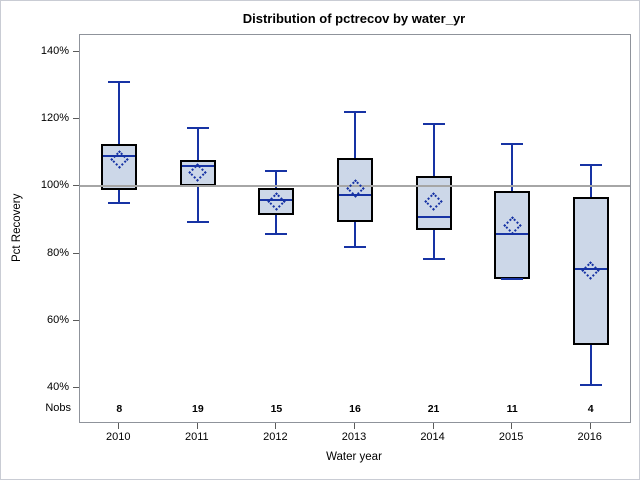  Describe the element at coordinates (354, 437) in the screenshot. I see `x-tick-label: 2013` at that location.